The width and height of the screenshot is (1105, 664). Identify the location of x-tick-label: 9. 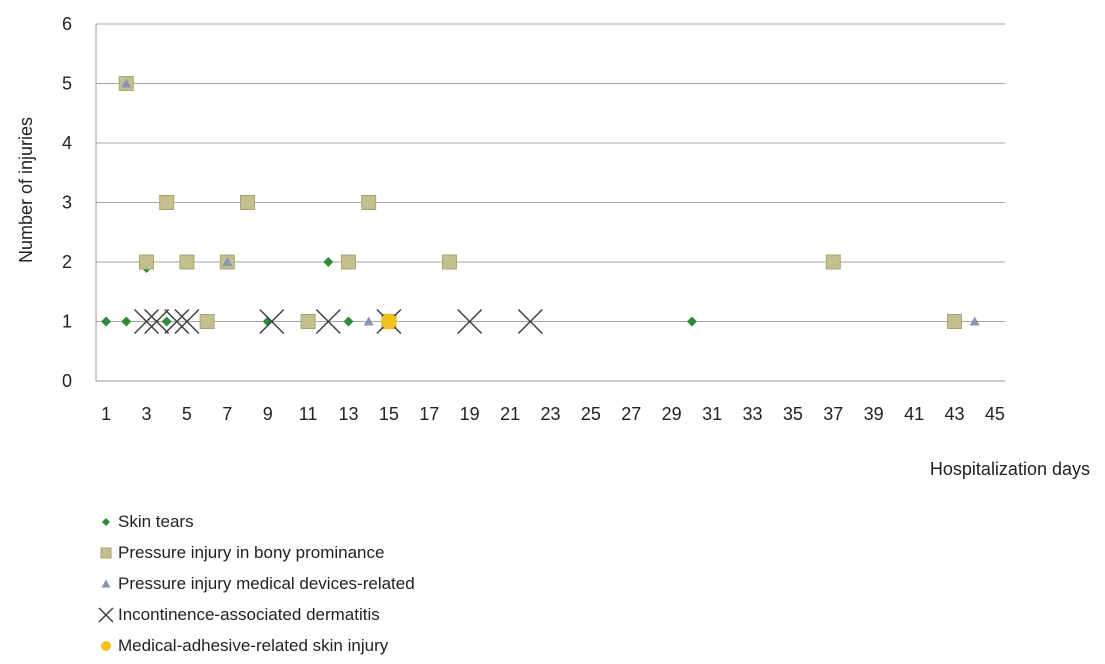
(268, 414).